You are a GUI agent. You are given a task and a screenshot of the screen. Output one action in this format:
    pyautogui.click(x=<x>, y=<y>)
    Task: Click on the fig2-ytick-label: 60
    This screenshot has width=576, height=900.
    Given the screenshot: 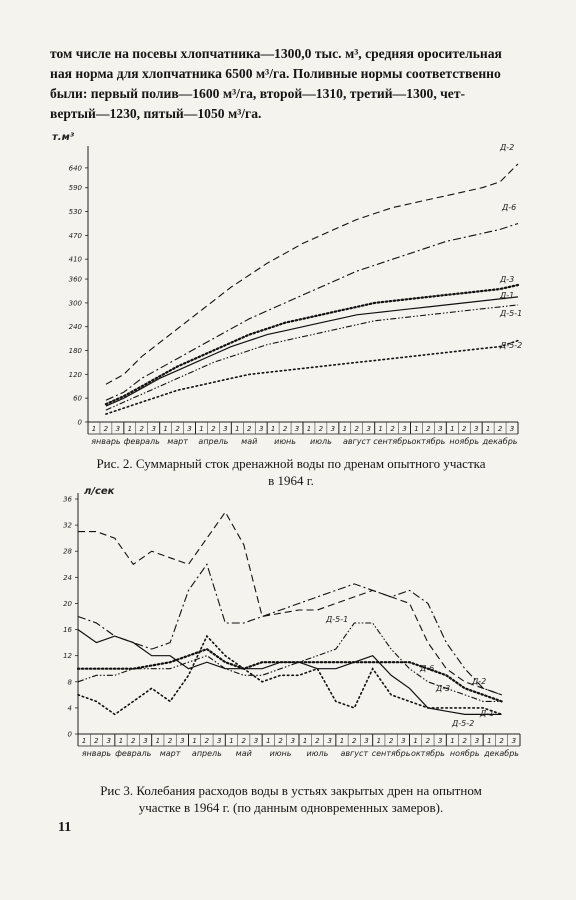 What is the action you would take?
    pyautogui.click(x=77, y=399)
    